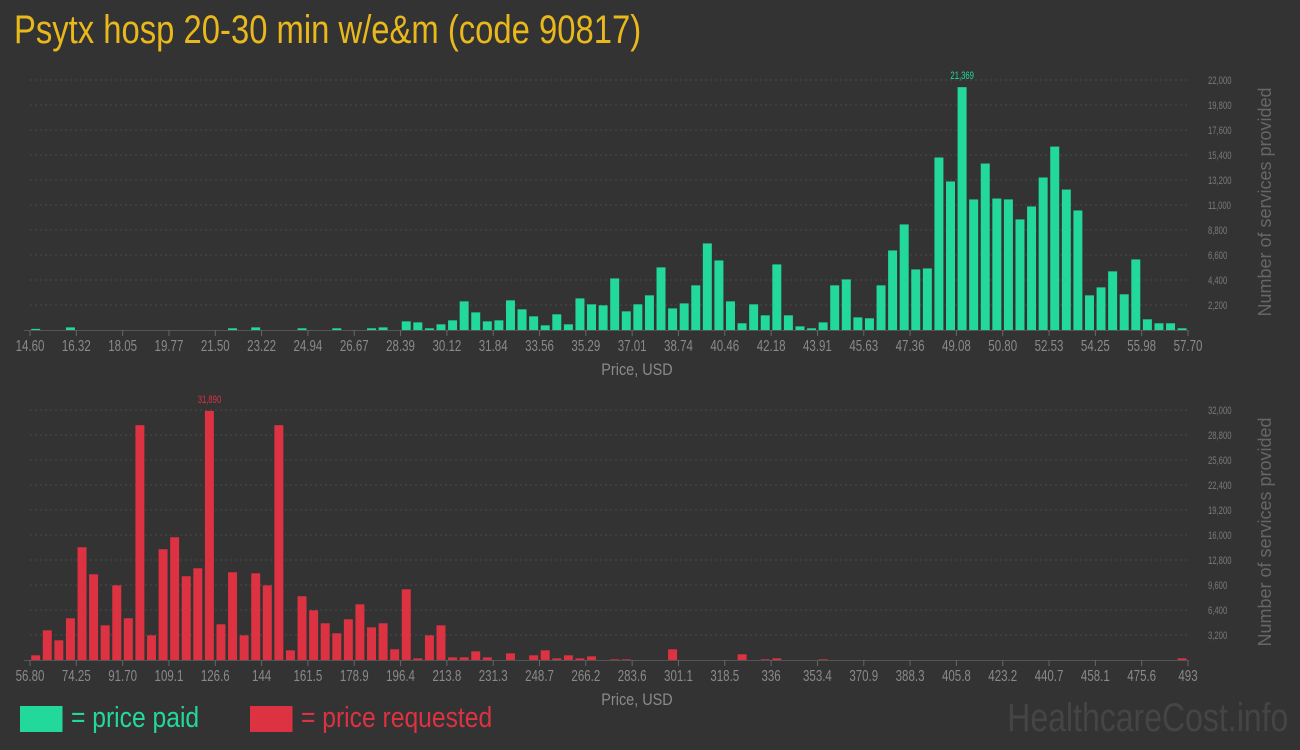  I want to click on x-tick-label: 37.01, so click(632, 345).